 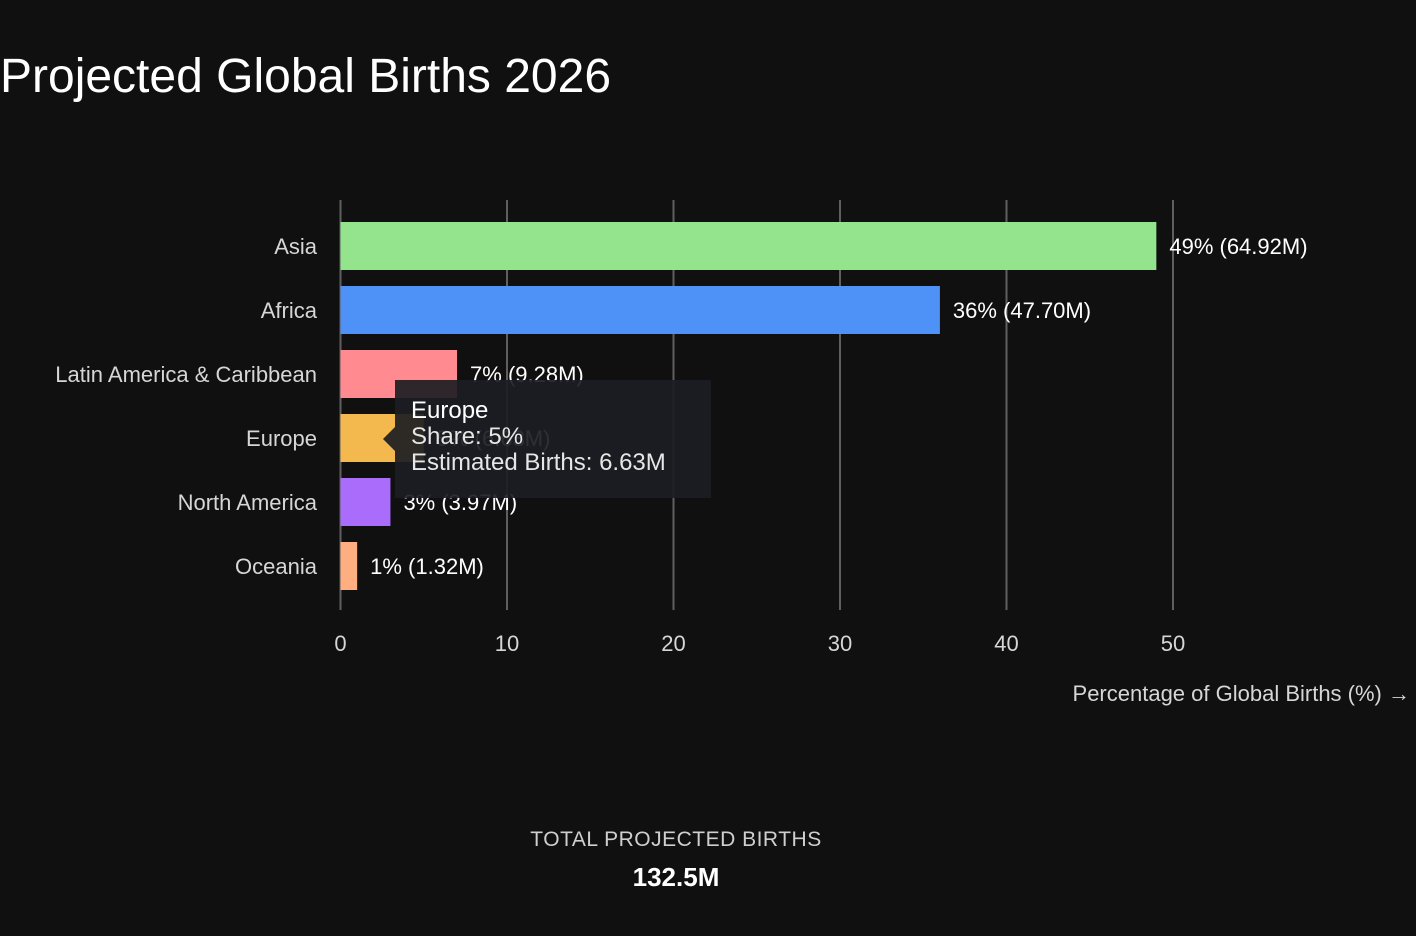 I want to click on x-tick-labels: 0 10 20 30 40 50, so click(x=759, y=643).